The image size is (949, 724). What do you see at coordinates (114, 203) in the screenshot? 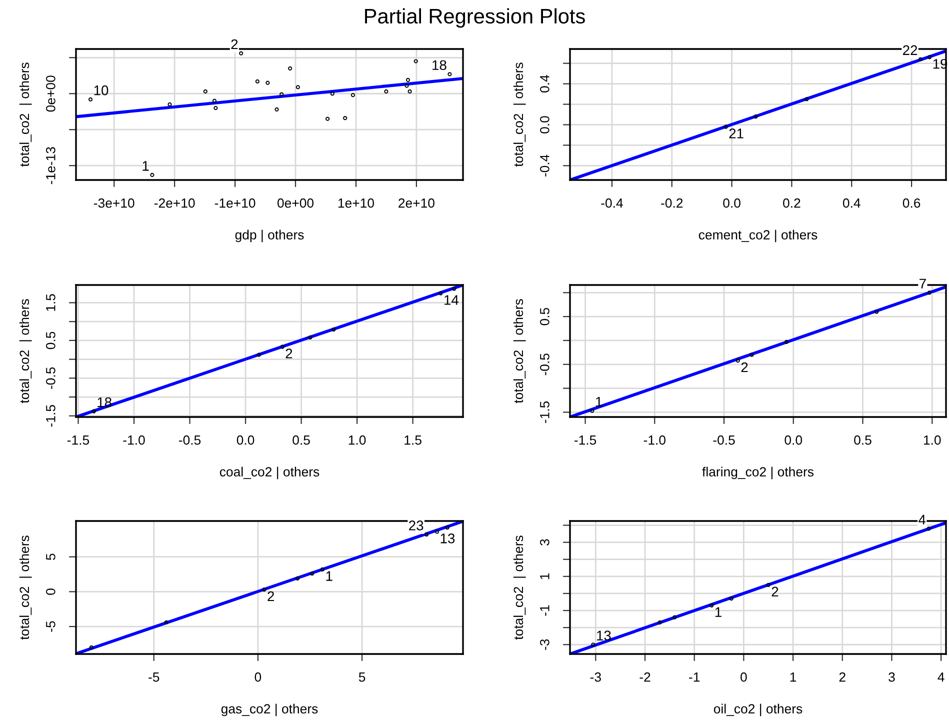
I see `x-tick-label: -3e+10` at bounding box center [114, 203].